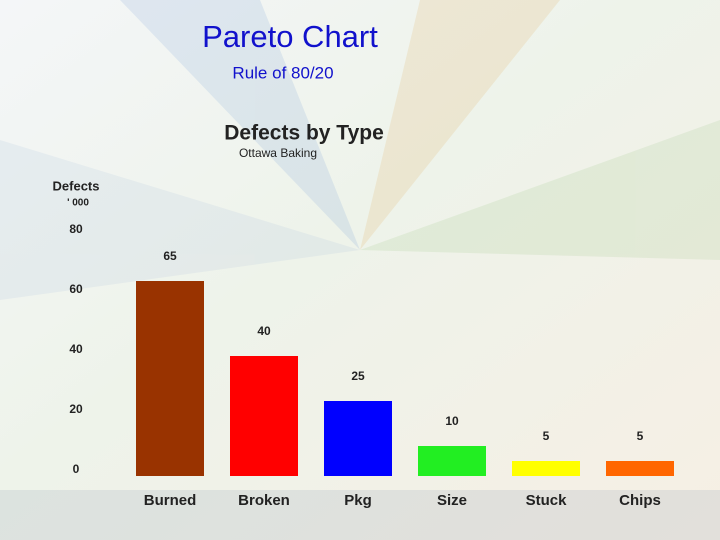 Image resolution: width=720 pixels, height=540 pixels. Describe the element at coordinates (76, 229) in the screenshot. I see `y-tick-label: 80` at that location.